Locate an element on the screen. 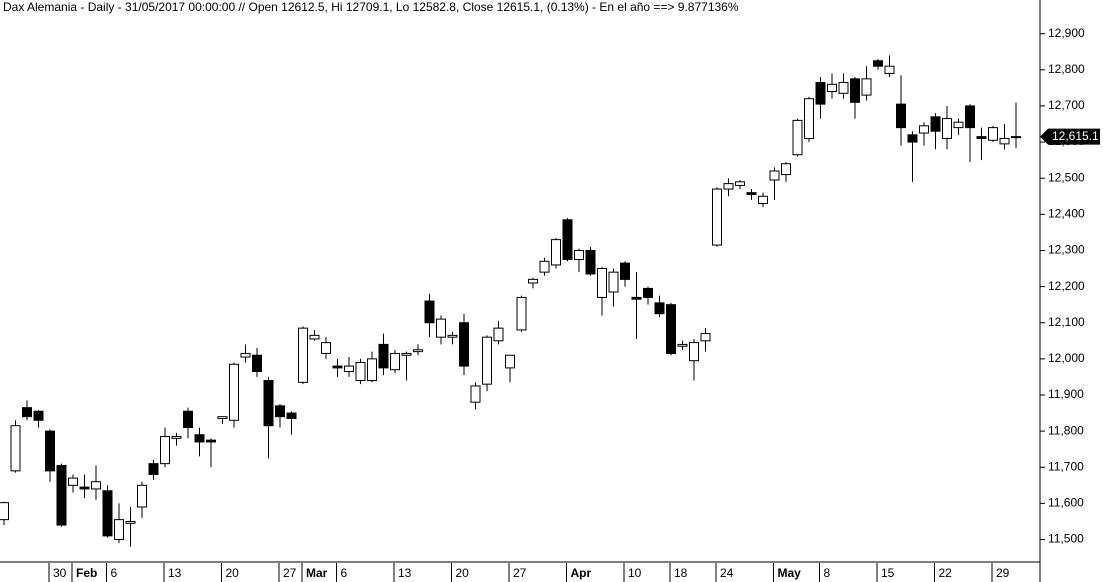 This screenshot has width=1103, height=582. x-tick-label: 13 is located at coordinates (405, 573).